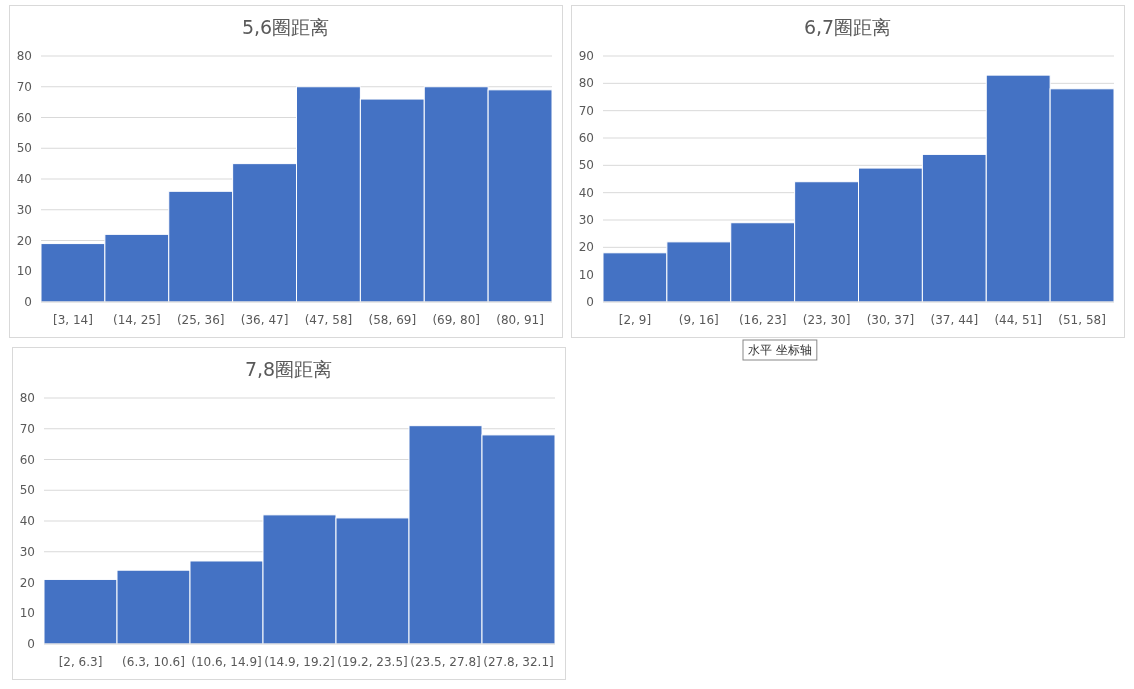  Describe the element at coordinates (299, 662) in the screenshot. I see `x-tick-label: (14.9, 19.2]` at that location.